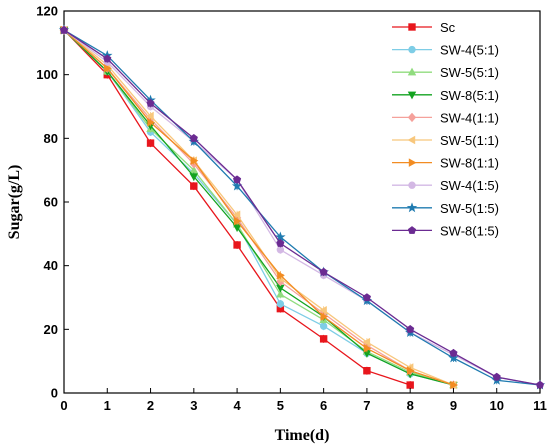  Describe the element at coordinates (469, 208) in the screenshot. I see `legend-label: SW-5(1:5)` at that location.